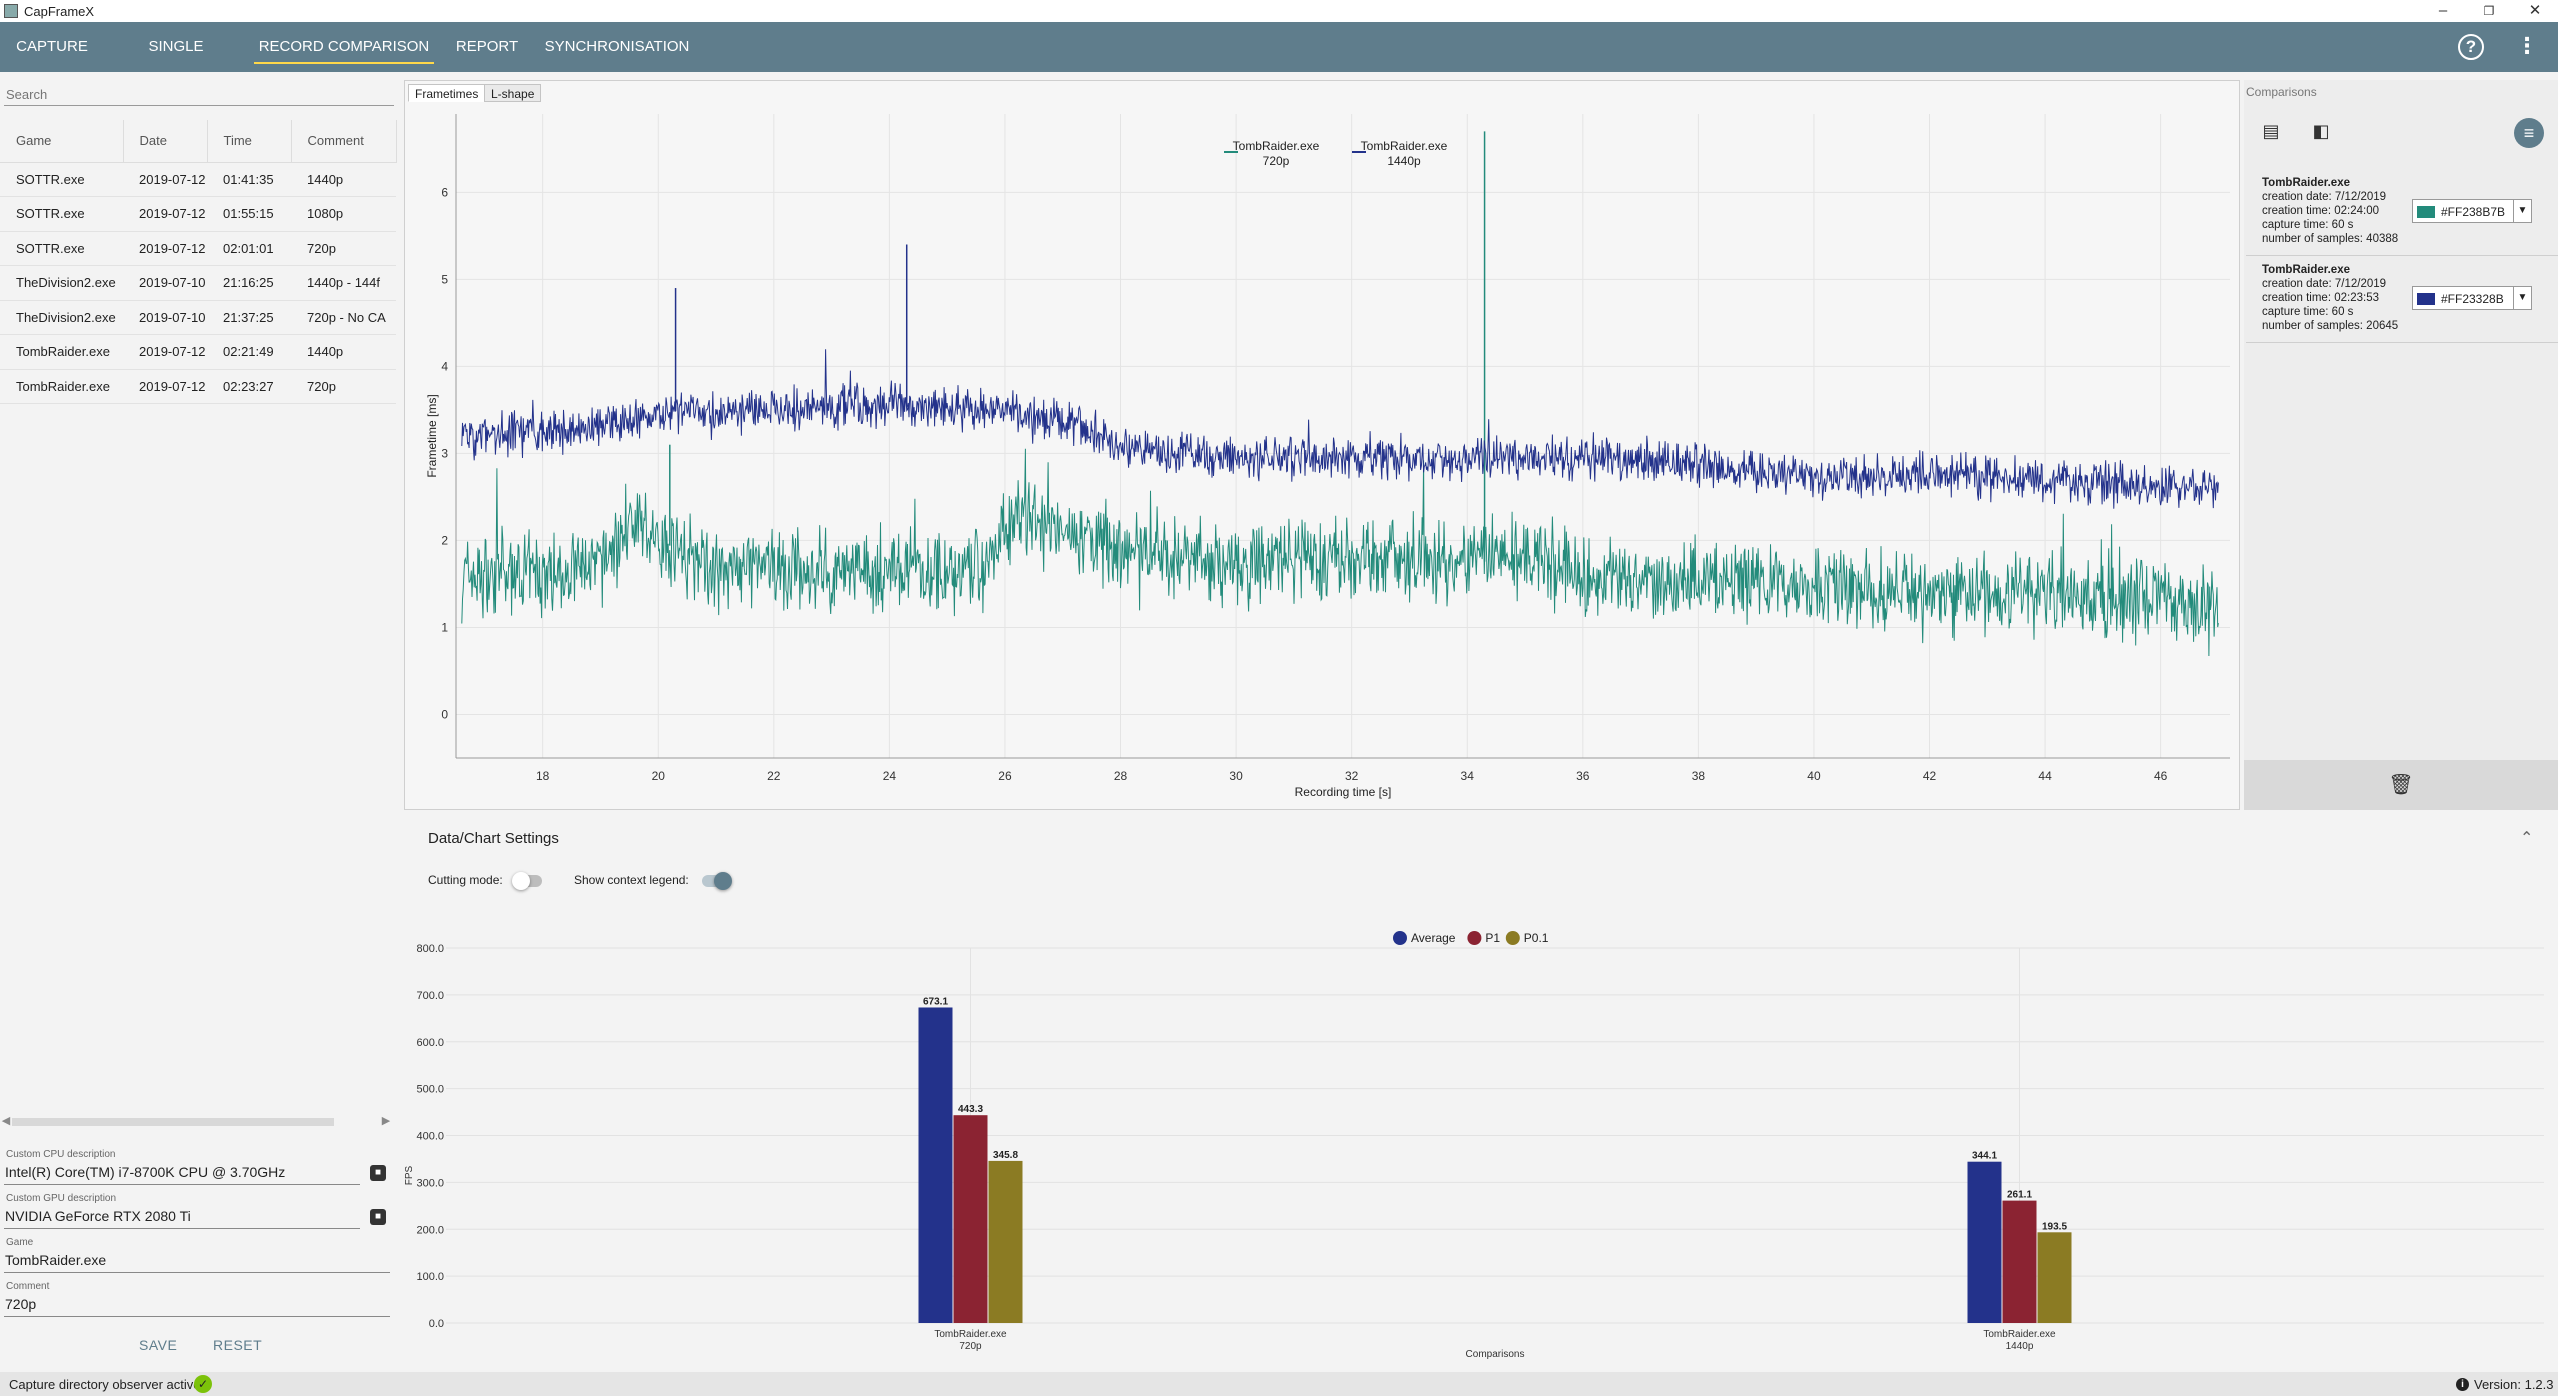 The width and height of the screenshot is (2558, 1396). I want to click on close-button: ✕, so click(2535, 10).